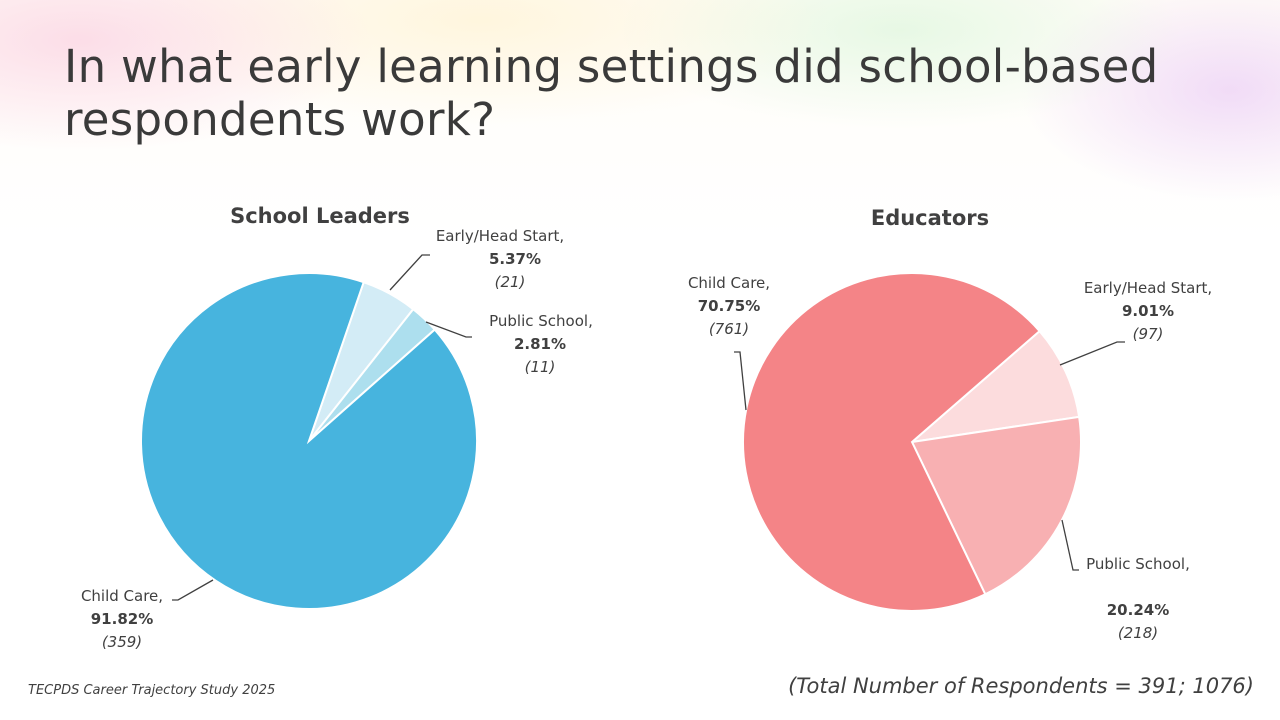 Image resolution: width=1280 pixels, height=720 pixels. What do you see at coordinates (1138, 598) in the screenshot?
I see `data-label-public-school: Public School, 20.24% (218)` at bounding box center [1138, 598].